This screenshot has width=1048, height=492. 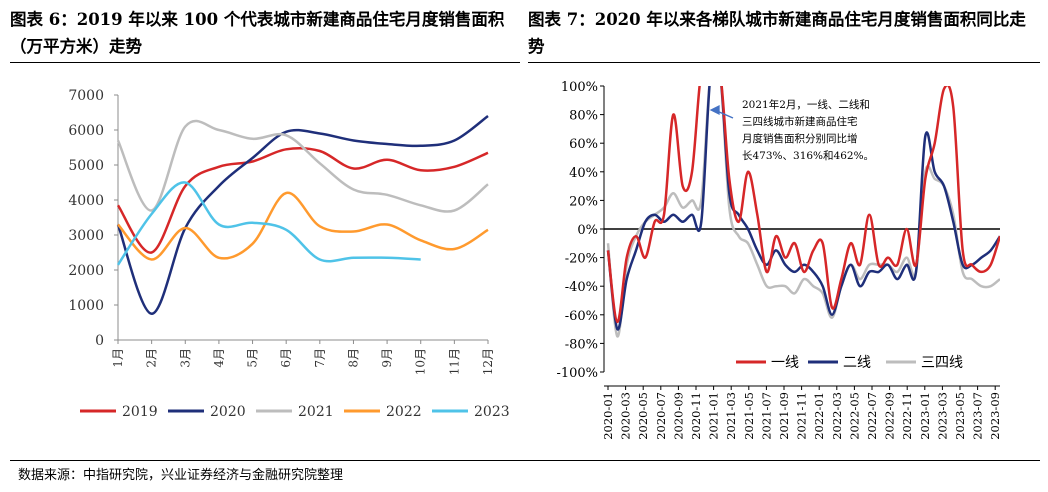 I want to click on x-tick-label: 2021-01, so click(x=714, y=416).